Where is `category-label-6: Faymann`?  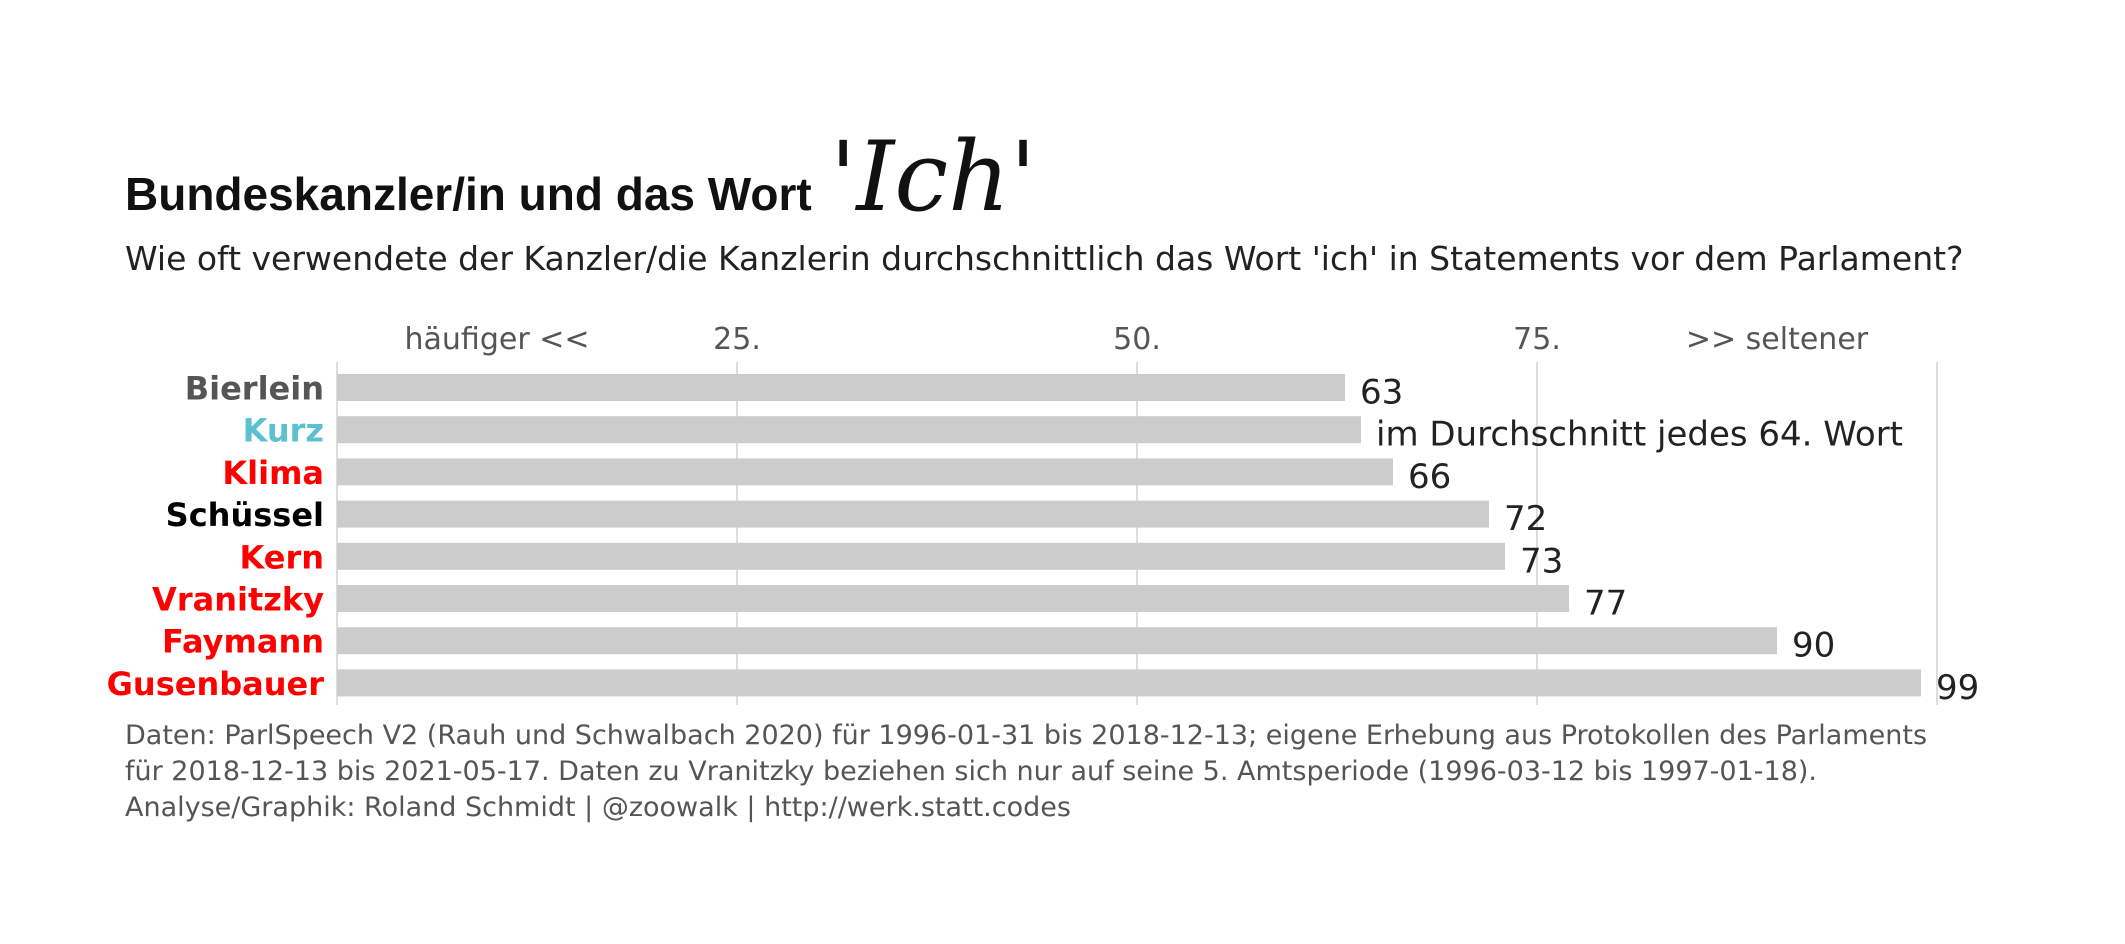 category-label-6: Faymann is located at coordinates (243, 642).